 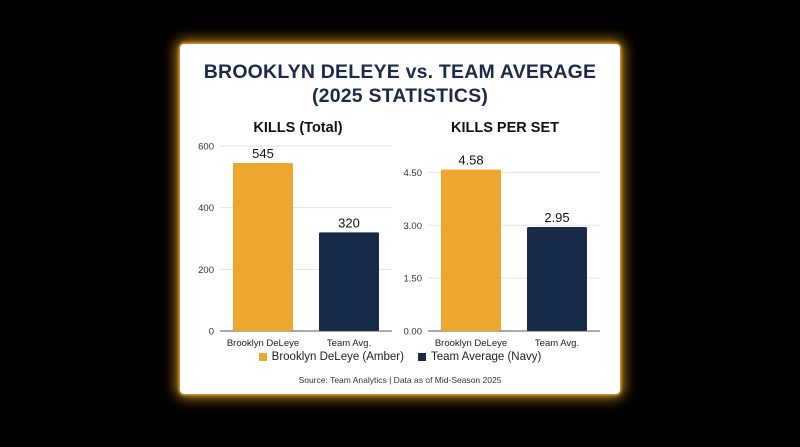 What do you see at coordinates (486, 357) in the screenshot?
I see `legend-label-team: Team Average (Navy)` at bounding box center [486, 357].